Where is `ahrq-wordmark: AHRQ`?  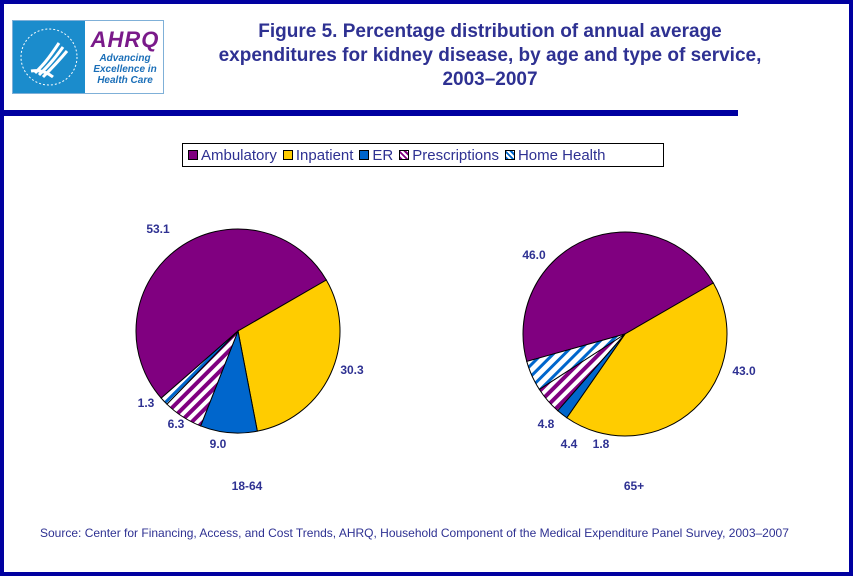
ahrq-wordmark: AHRQ is located at coordinates (125, 39).